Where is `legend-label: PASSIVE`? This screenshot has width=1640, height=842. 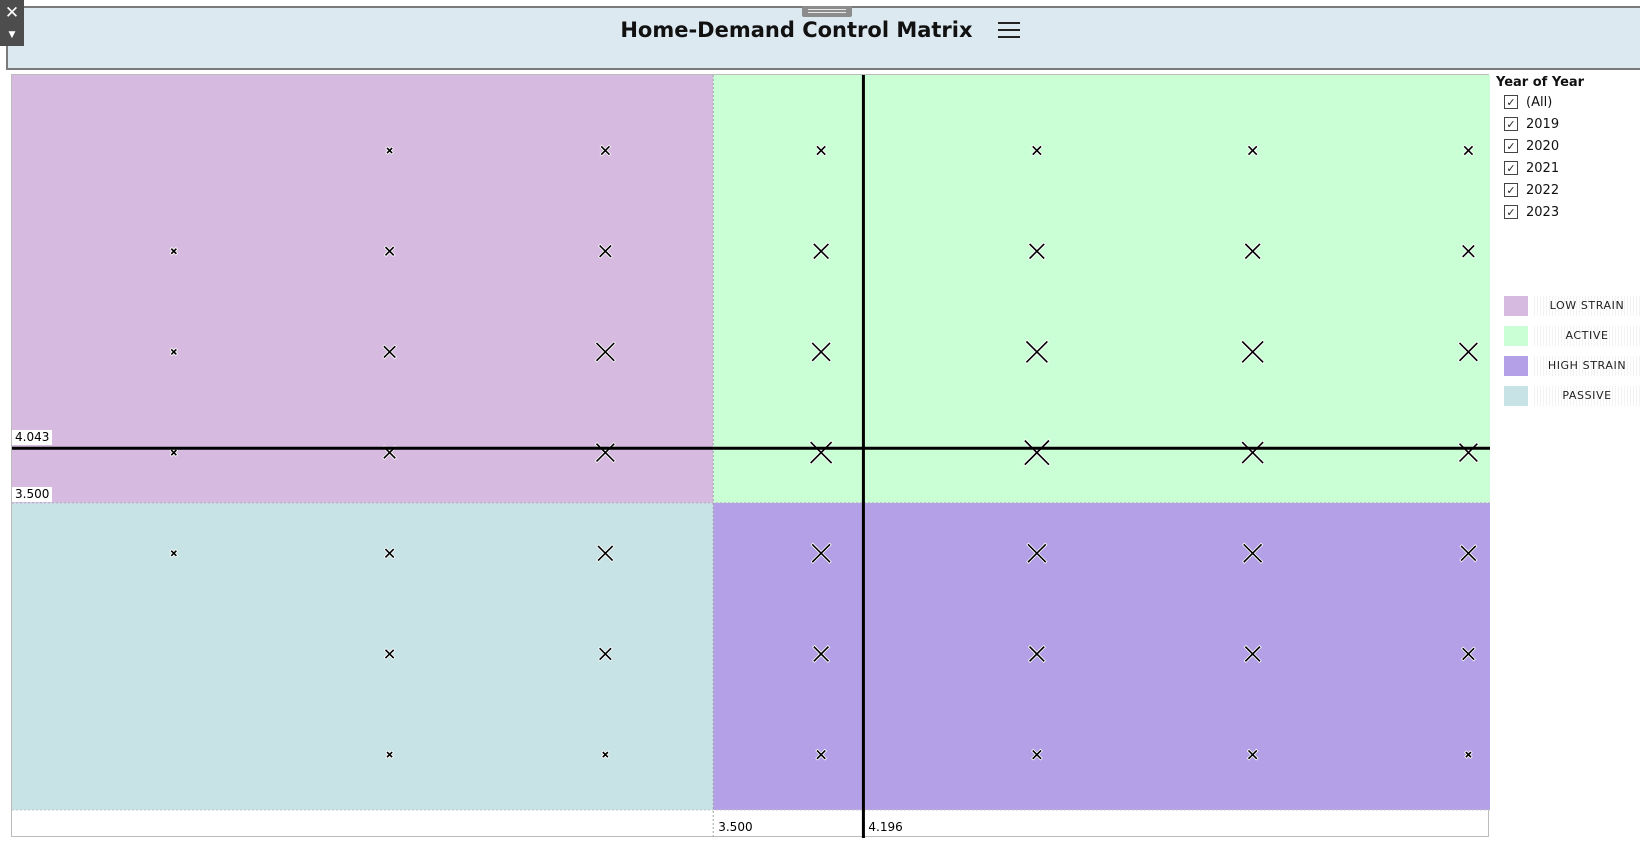 legend-label: PASSIVE is located at coordinates (1587, 396).